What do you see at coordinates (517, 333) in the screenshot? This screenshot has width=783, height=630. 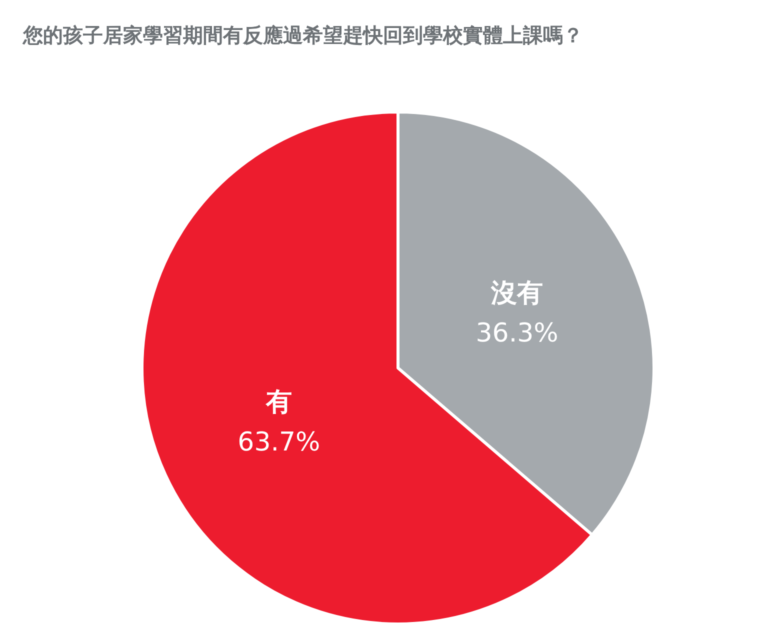 I see `data-label: 36.3%` at bounding box center [517, 333].